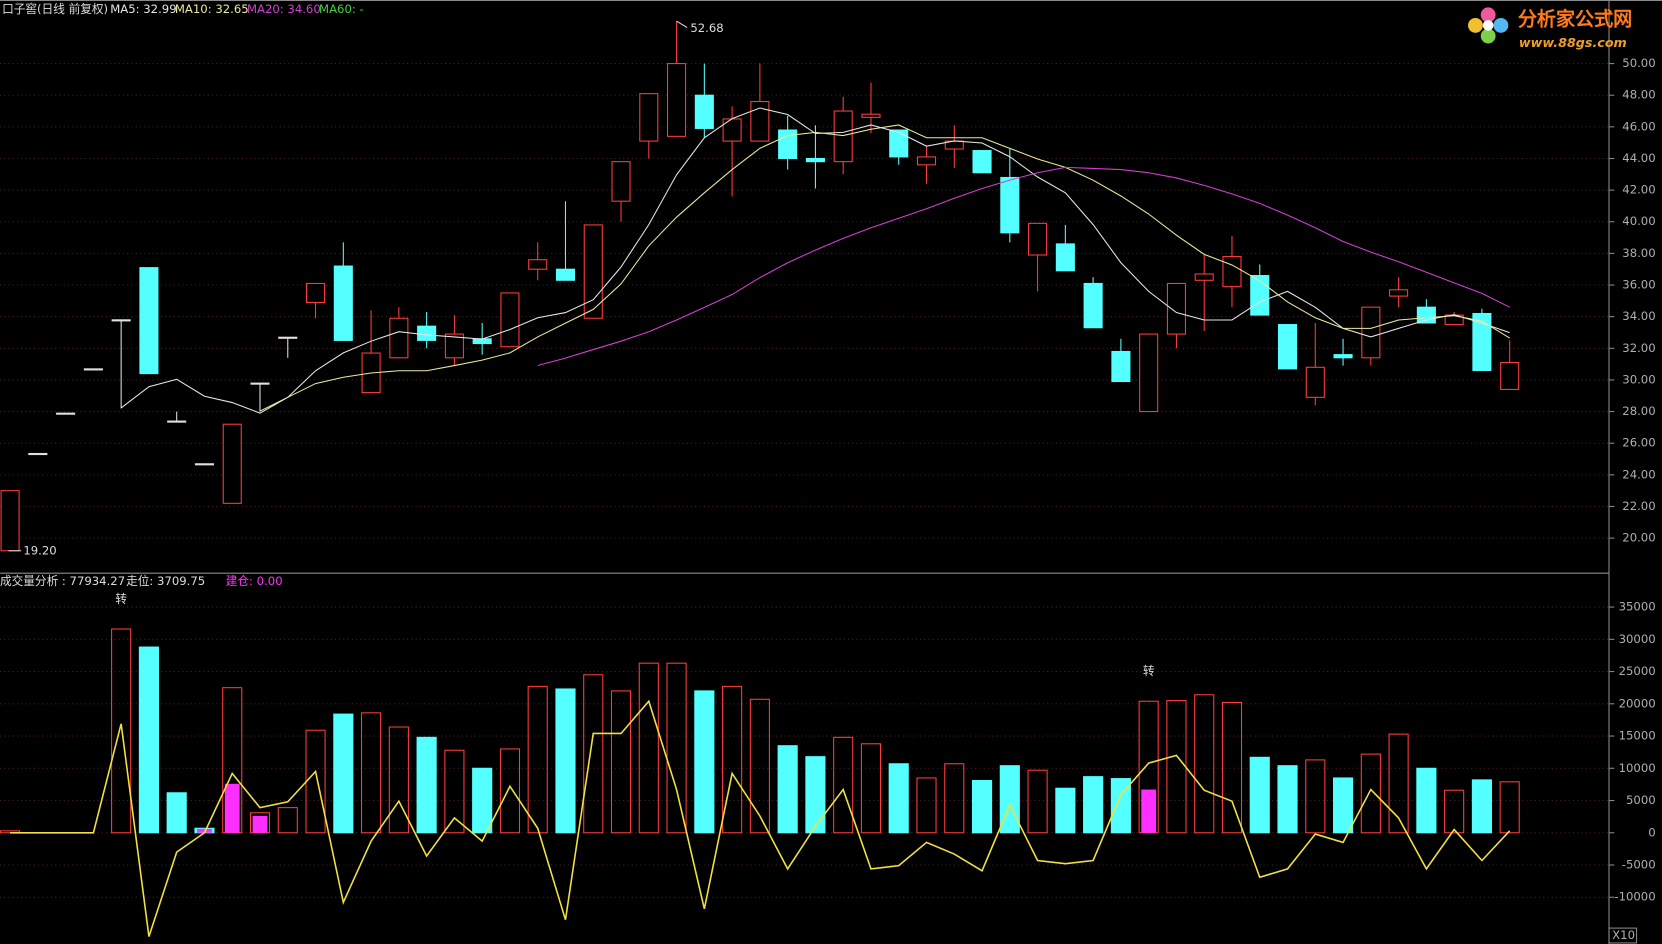 This screenshot has width=1662, height=944. What do you see at coordinates (62, 581) in the screenshot?
I see `legend-entry: 成交量分析 : 77934.27` at bounding box center [62, 581].